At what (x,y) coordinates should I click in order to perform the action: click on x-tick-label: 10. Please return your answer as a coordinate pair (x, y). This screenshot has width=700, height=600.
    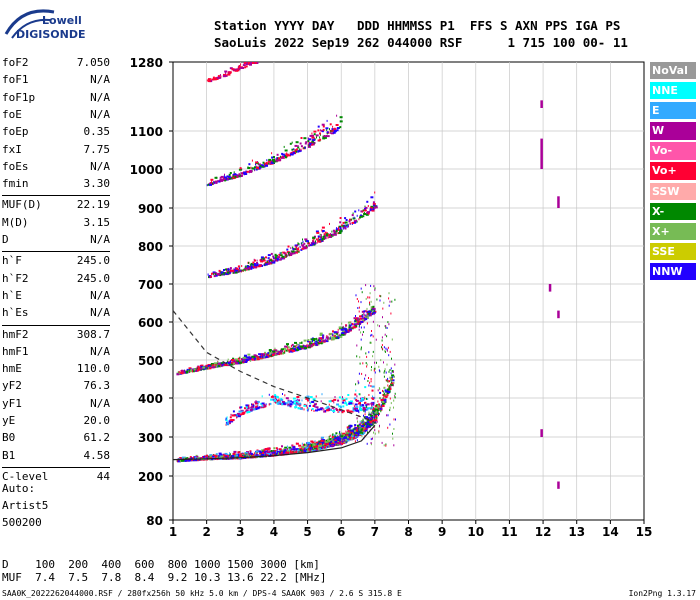
    Looking at the image, I should click on (475, 532).